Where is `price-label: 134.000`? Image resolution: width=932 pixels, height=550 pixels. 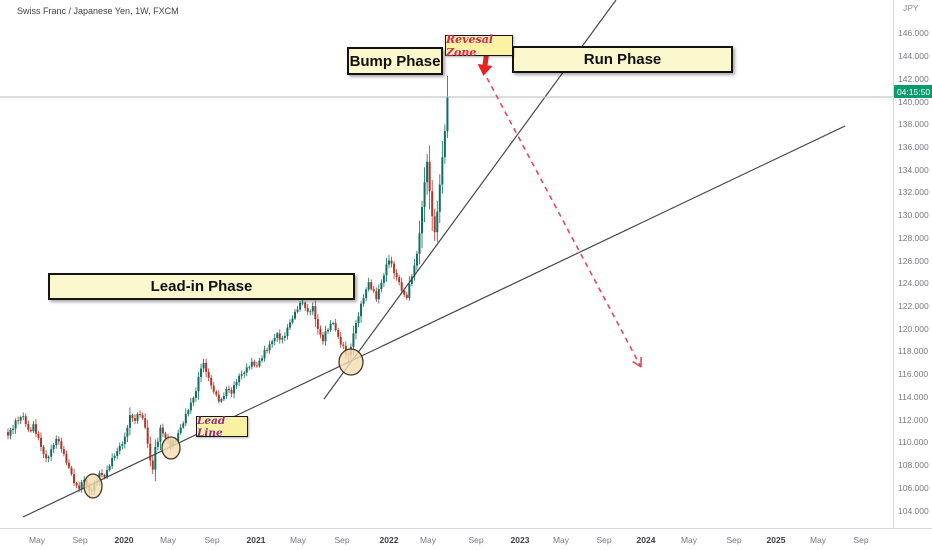 price-label: 134.000 is located at coordinates (913, 169).